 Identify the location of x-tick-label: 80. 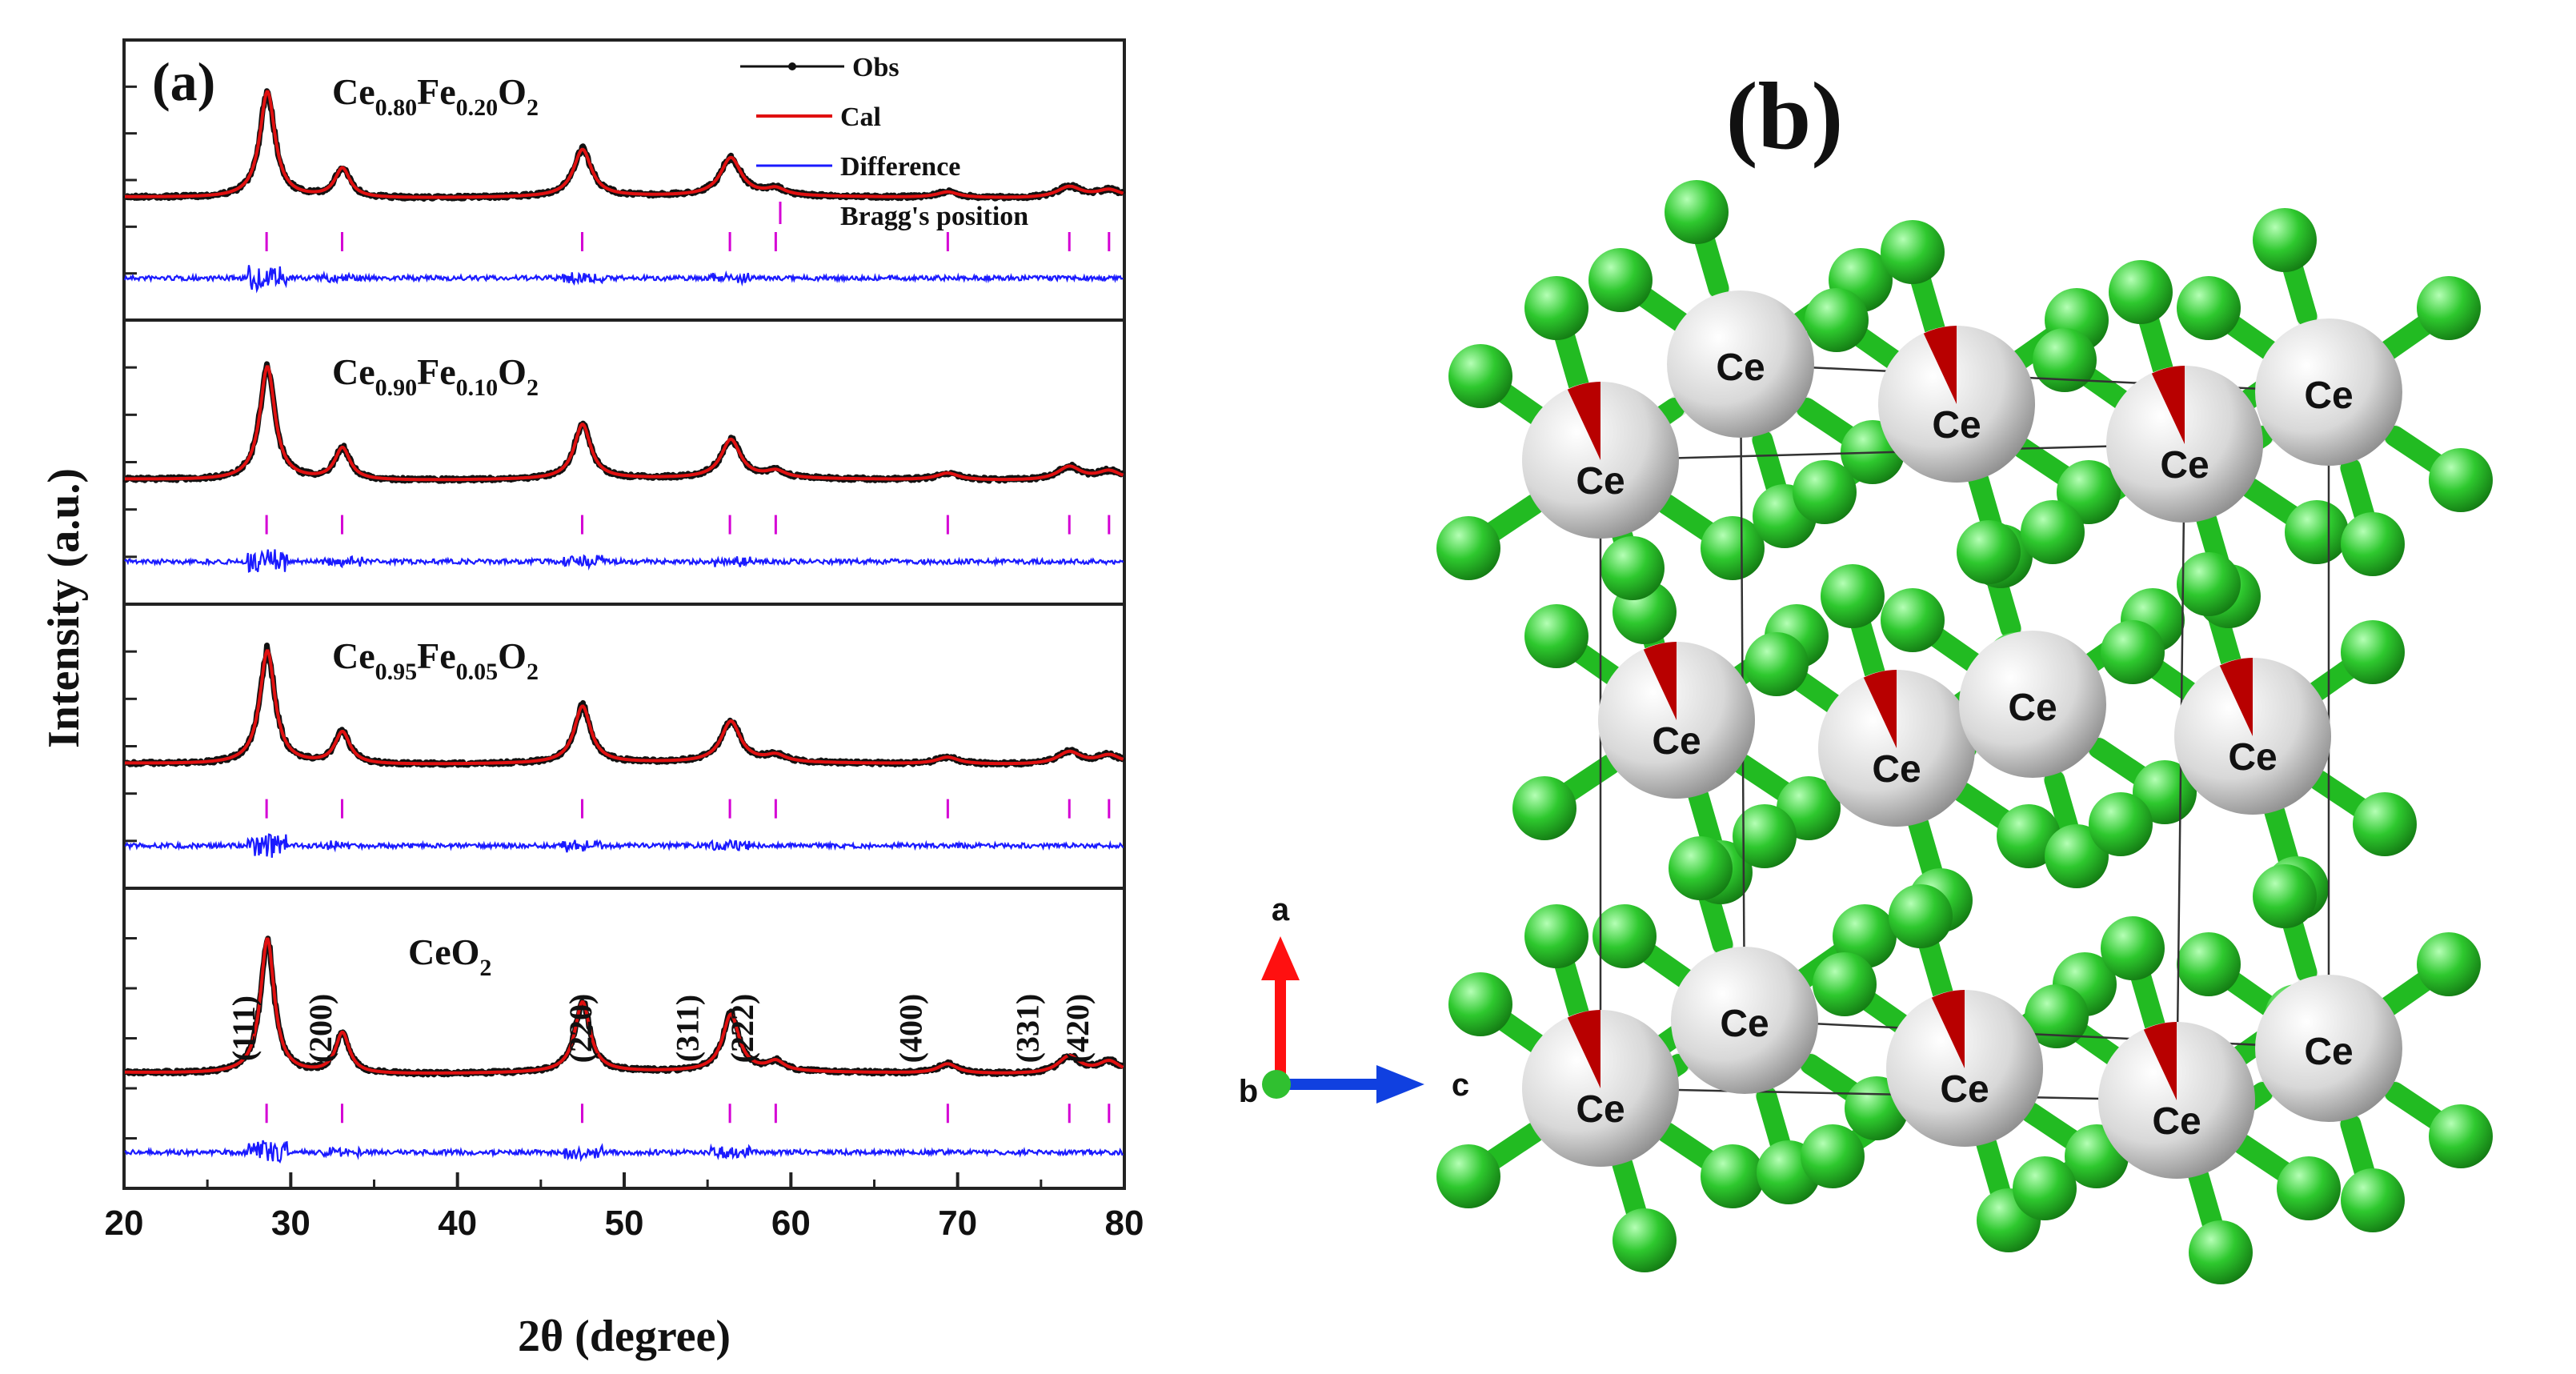
(1124, 1223).